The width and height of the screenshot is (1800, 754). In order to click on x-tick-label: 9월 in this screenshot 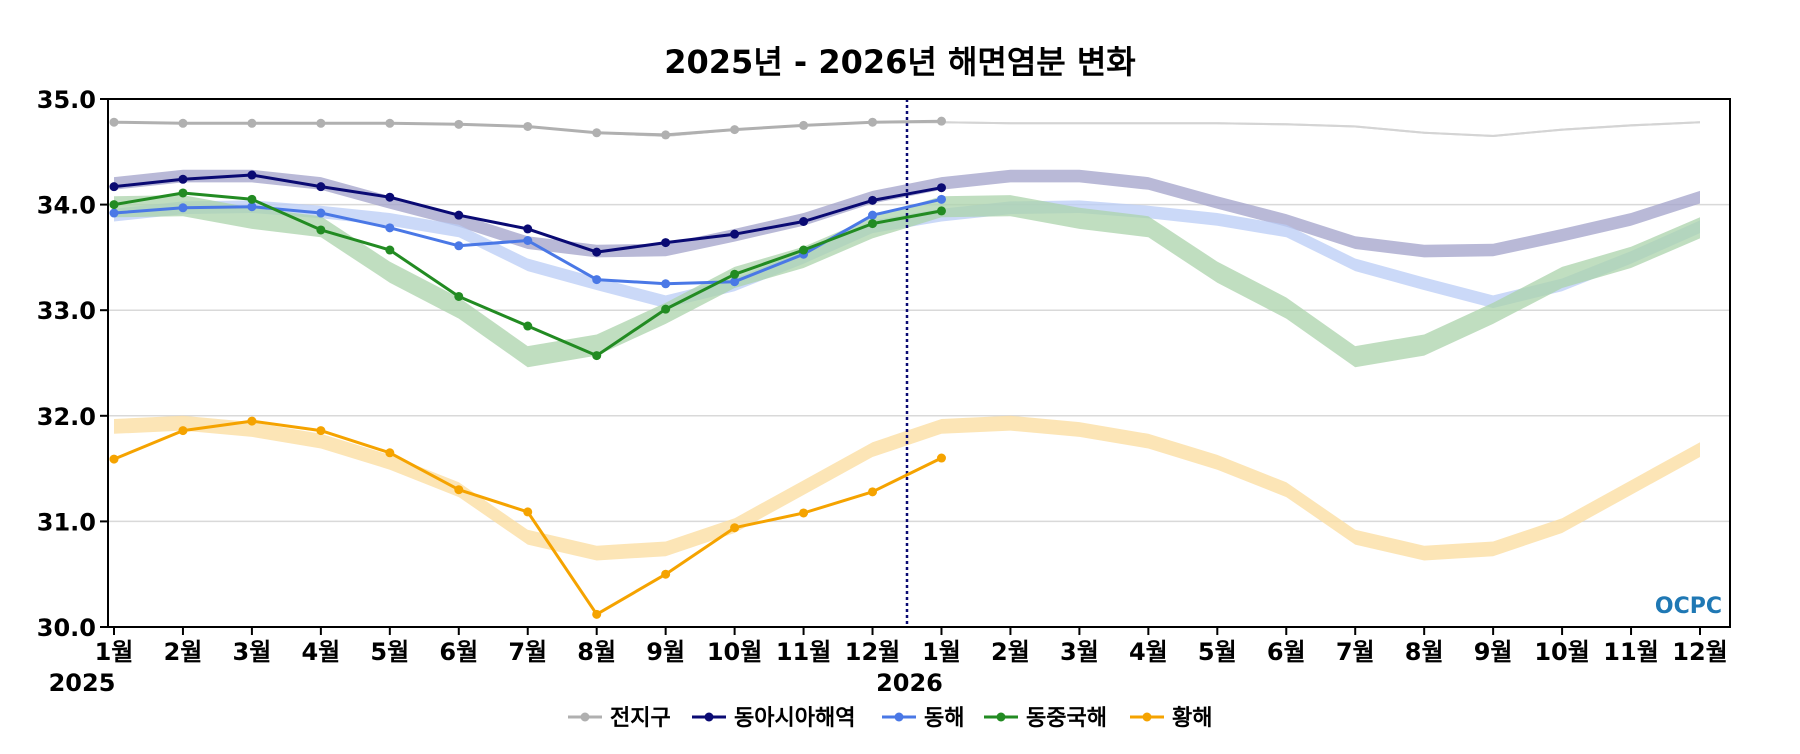, I will do `click(665, 652)`.